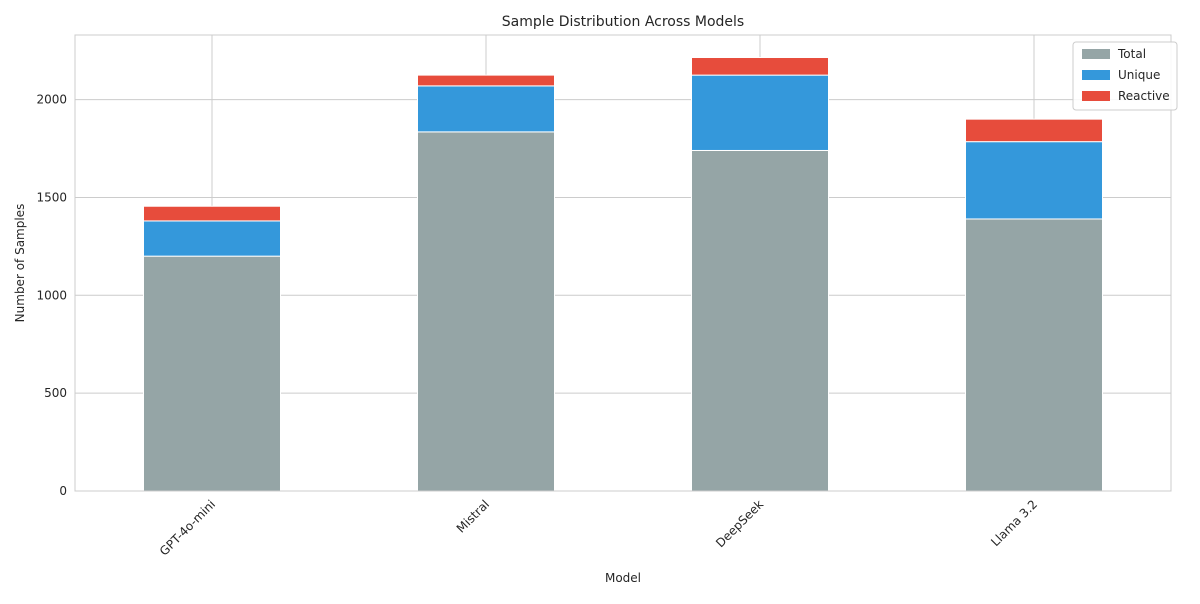 The width and height of the screenshot is (1200, 604). What do you see at coordinates (486, 311) in the screenshot?
I see `bar-total-mistral` at bounding box center [486, 311].